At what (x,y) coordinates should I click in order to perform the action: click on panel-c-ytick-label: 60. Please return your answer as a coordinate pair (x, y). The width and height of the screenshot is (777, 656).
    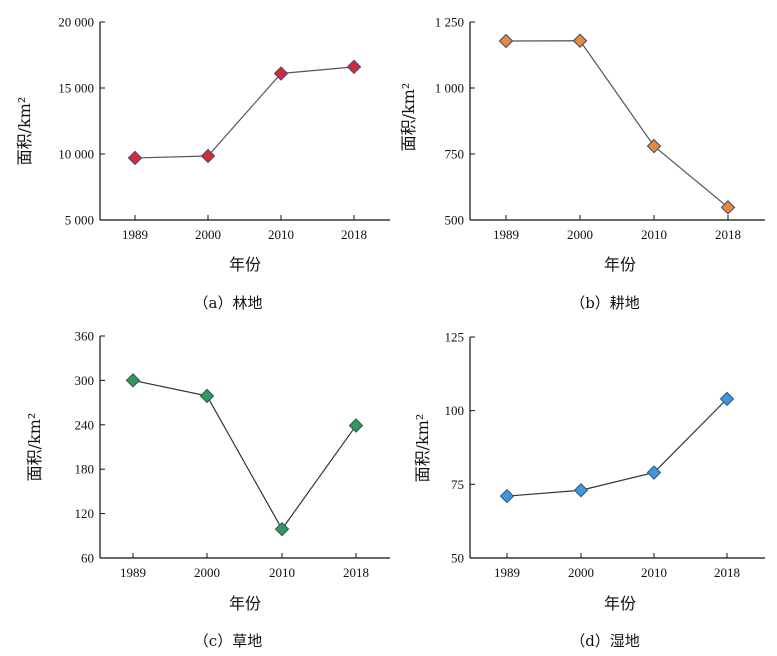
    Looking at the image, I should click on (87, 558).